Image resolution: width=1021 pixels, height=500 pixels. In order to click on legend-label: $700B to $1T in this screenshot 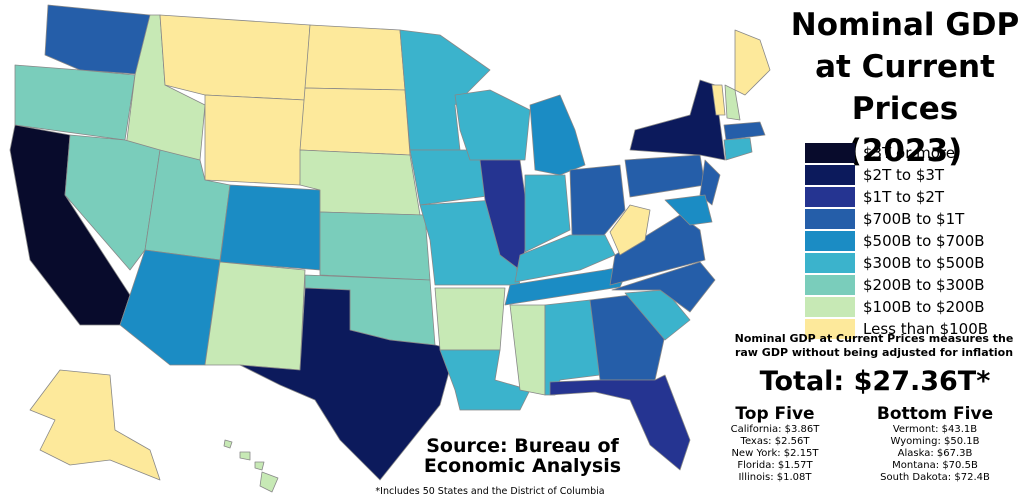, I will do `click(914, 219)`.